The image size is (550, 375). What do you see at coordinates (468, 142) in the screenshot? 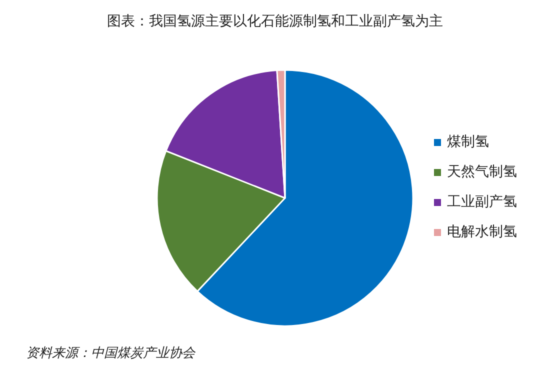
I see `legend-label: 煤制氢` at bounding box center [468, 142].